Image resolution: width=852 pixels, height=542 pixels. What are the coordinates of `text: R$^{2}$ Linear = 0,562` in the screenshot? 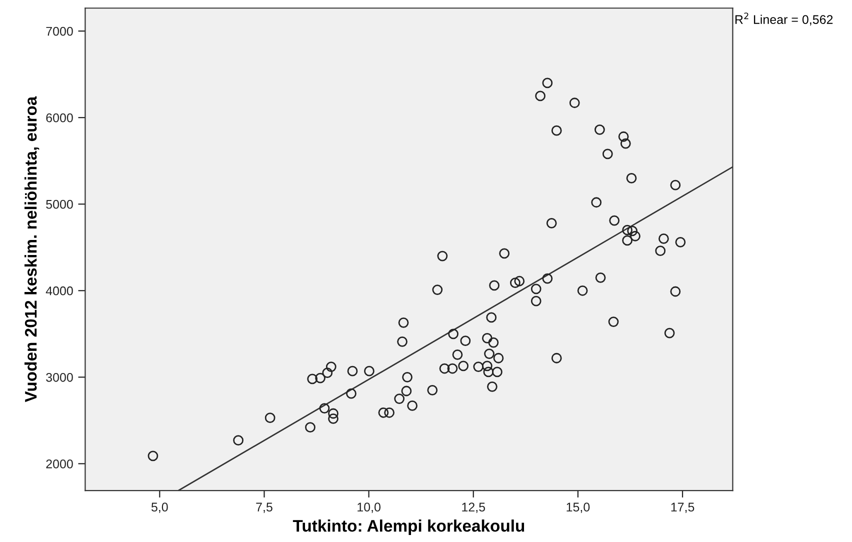 It's located at (784, 19).